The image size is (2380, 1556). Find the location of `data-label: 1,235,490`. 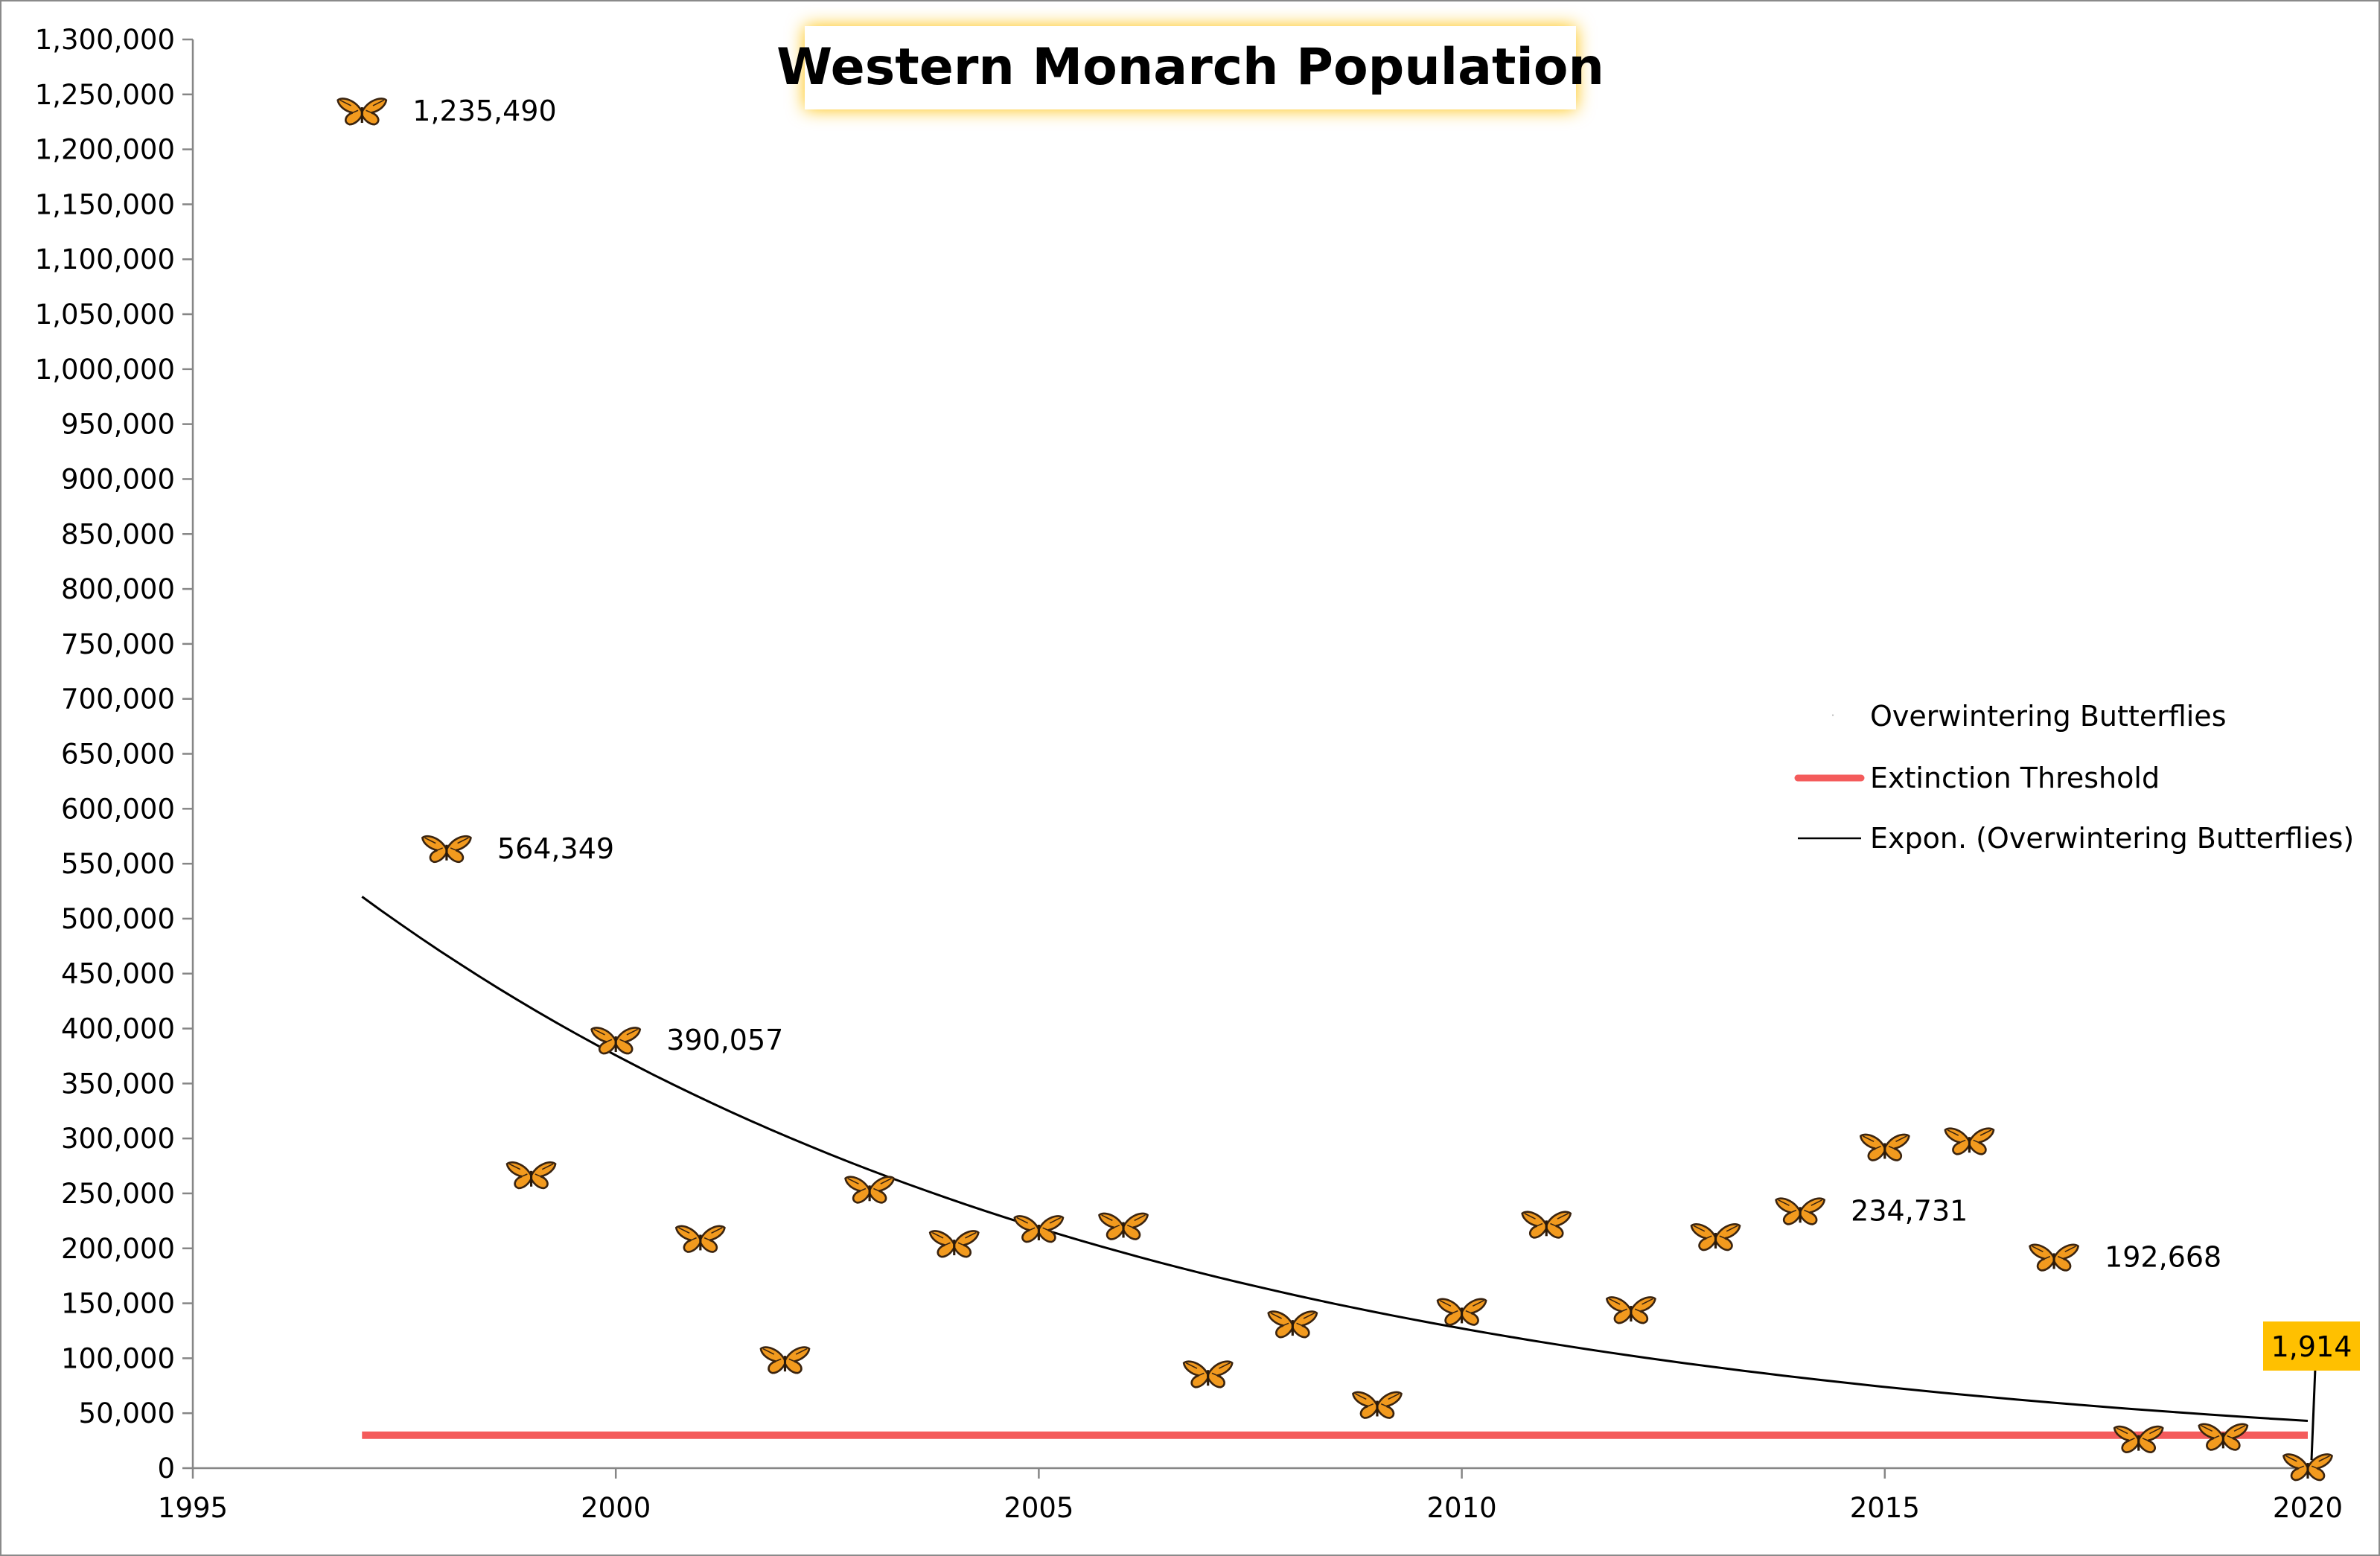

data-label: 1,235,490 is located at coordinates (484, 111).